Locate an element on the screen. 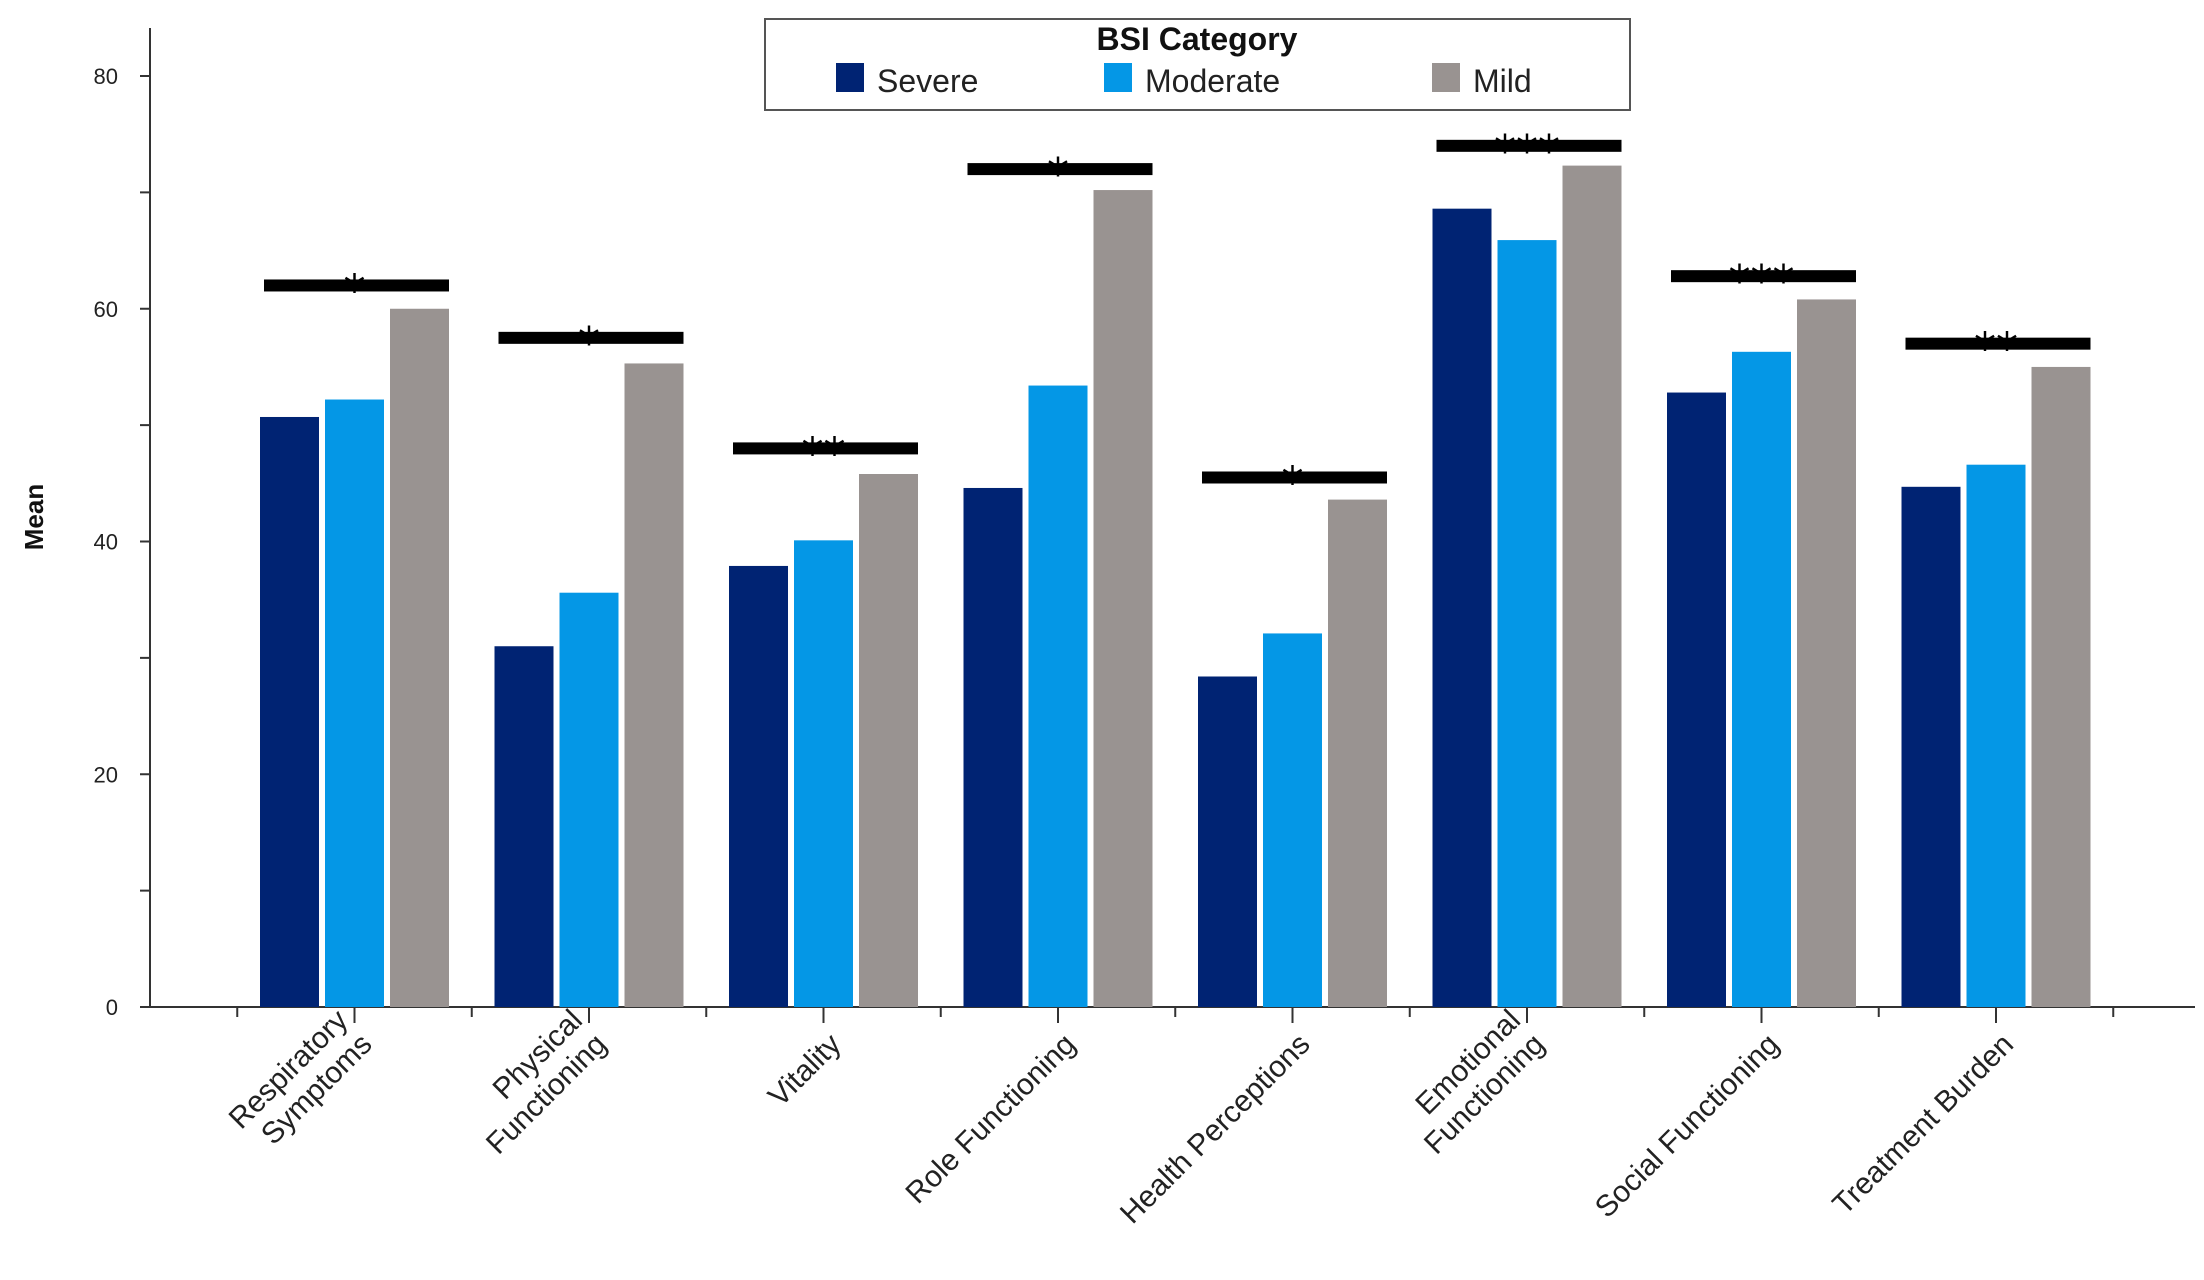 The height and width of the screenshot is (1280, 2204). x-tick-label-line: Health Perceptions is located at coordinates (1215, 1129).